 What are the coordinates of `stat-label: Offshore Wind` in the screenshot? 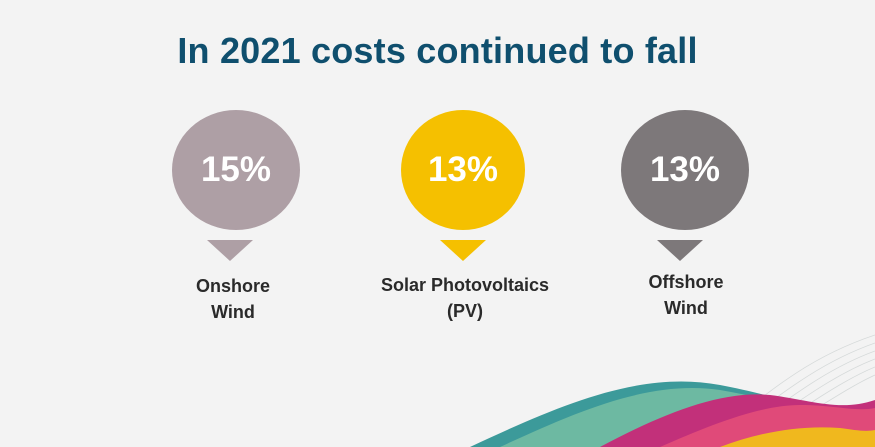 It's located at (686, 295).